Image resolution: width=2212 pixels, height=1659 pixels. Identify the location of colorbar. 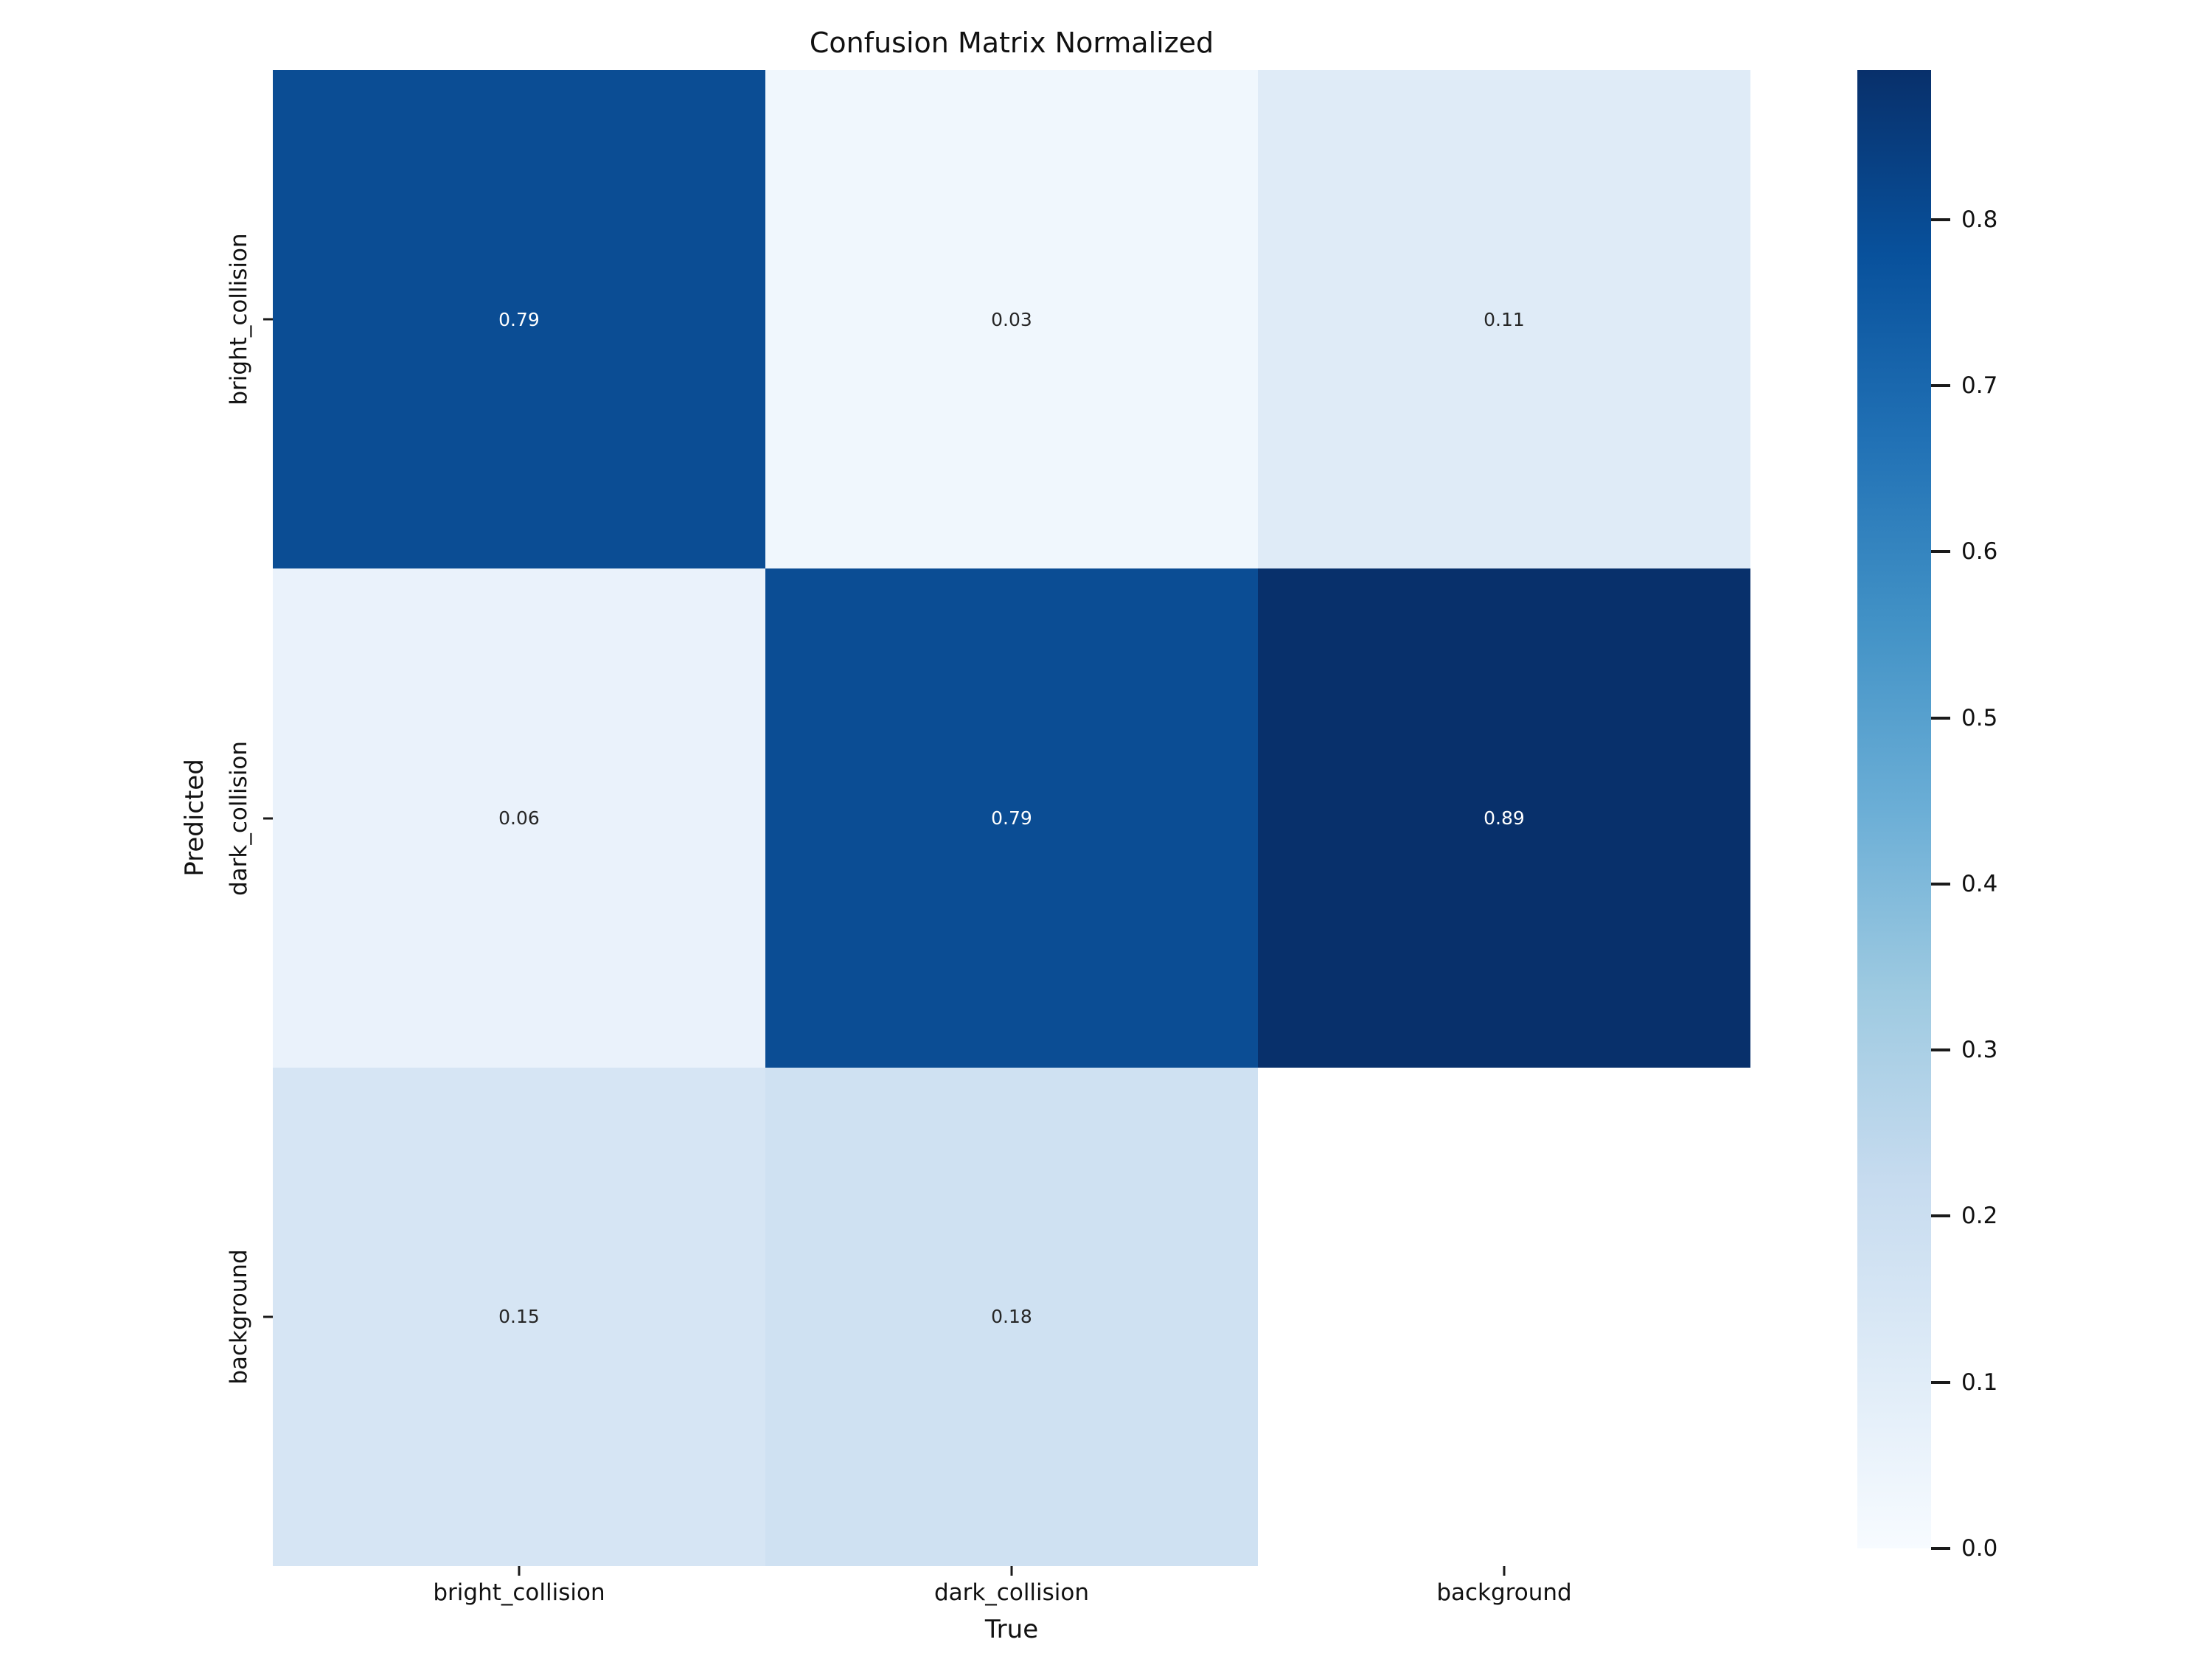
(1894, 809).